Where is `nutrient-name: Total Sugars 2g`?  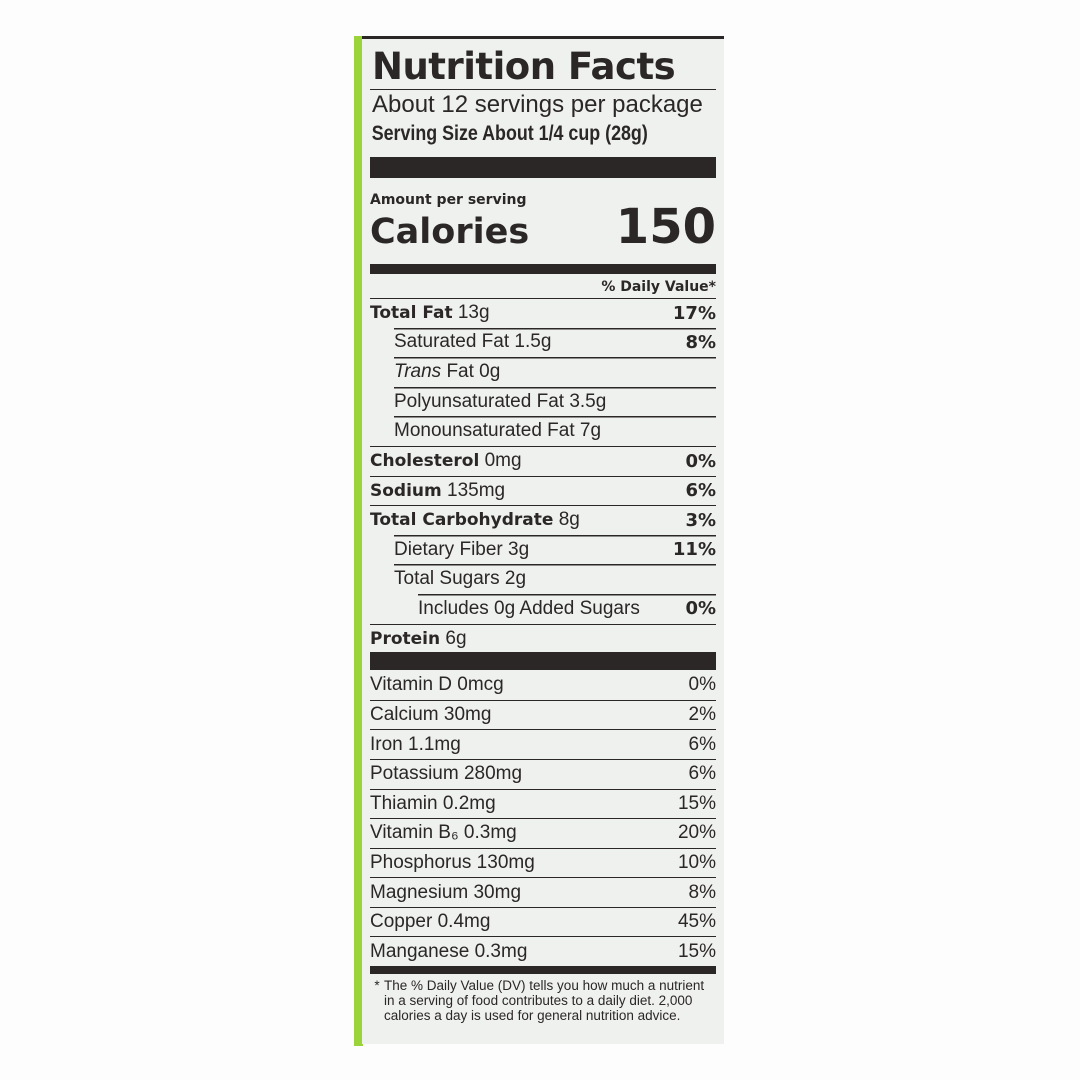 nutrient-name: Total Sugars 2g is located at coordinates (448, 579).